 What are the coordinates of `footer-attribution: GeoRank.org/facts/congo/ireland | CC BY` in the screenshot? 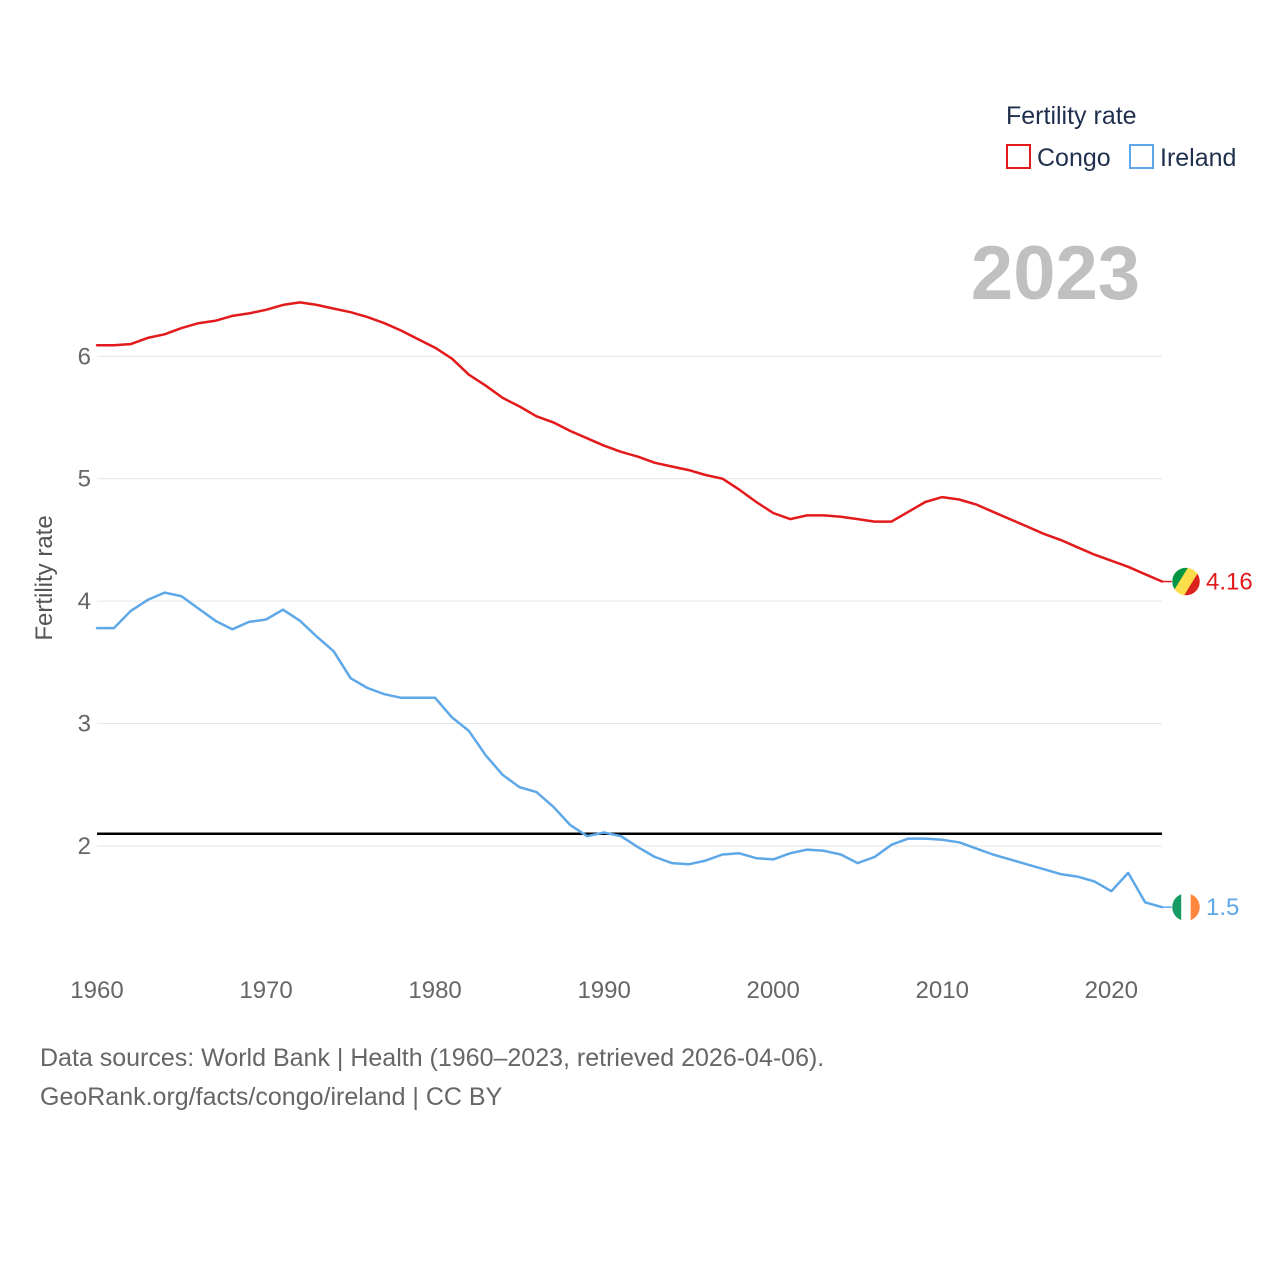 It's located at (271, 1097).